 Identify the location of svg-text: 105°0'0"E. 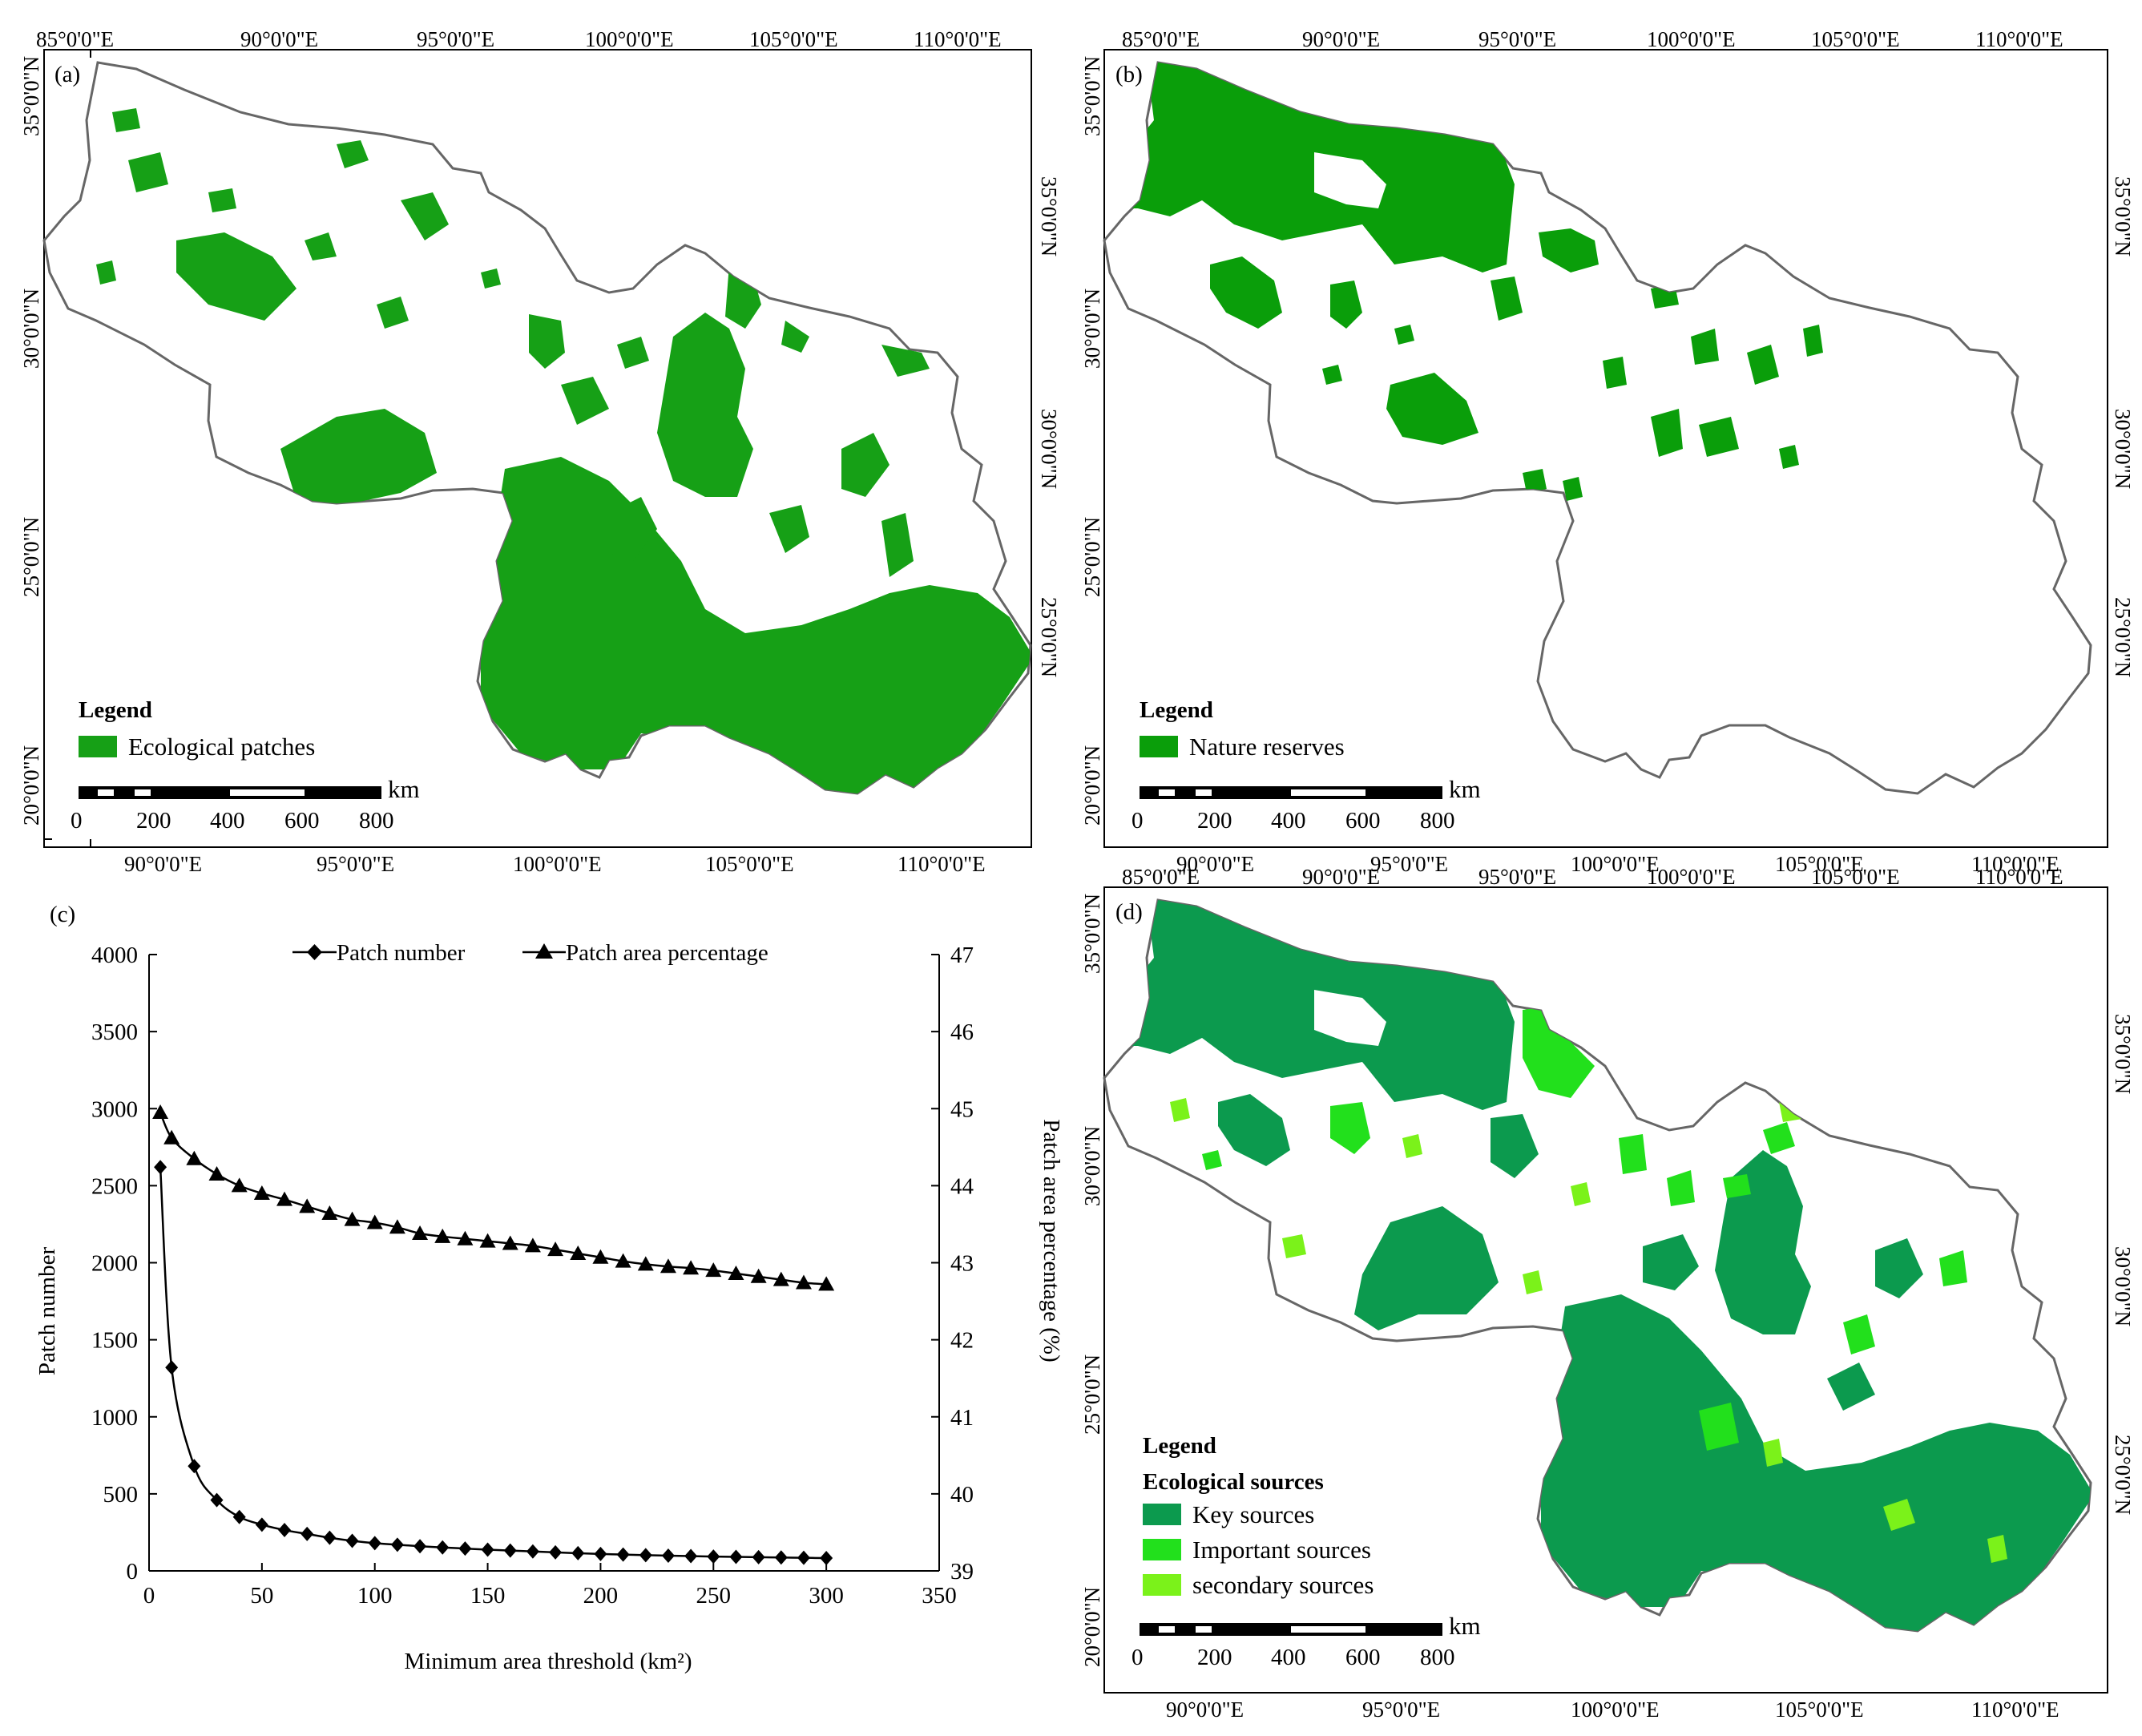
(1819, 1710).